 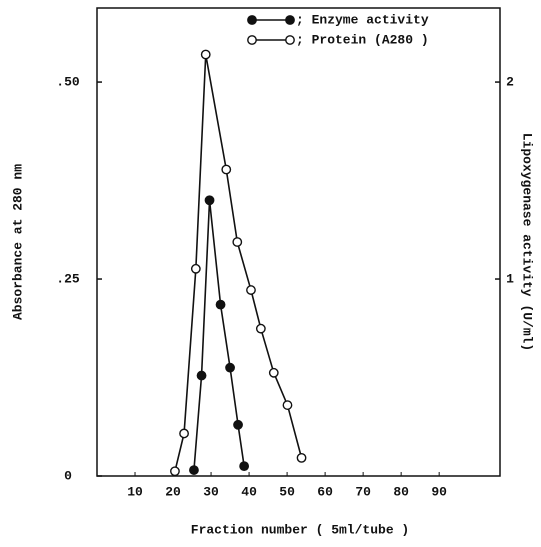 I want to click on x-tick-label: 50, so click(x=287, y=491).